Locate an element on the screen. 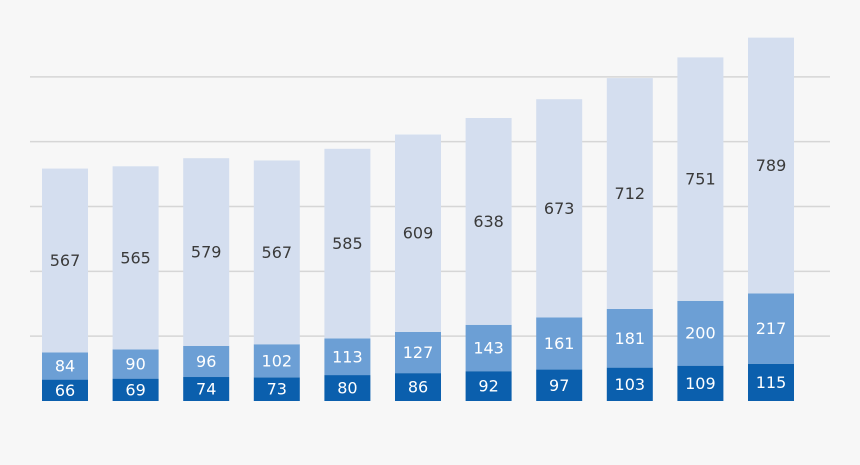 Image resolution: width=860 pixels, height=465 pixels. data-label: 69 is located at coordinates (135, 389).